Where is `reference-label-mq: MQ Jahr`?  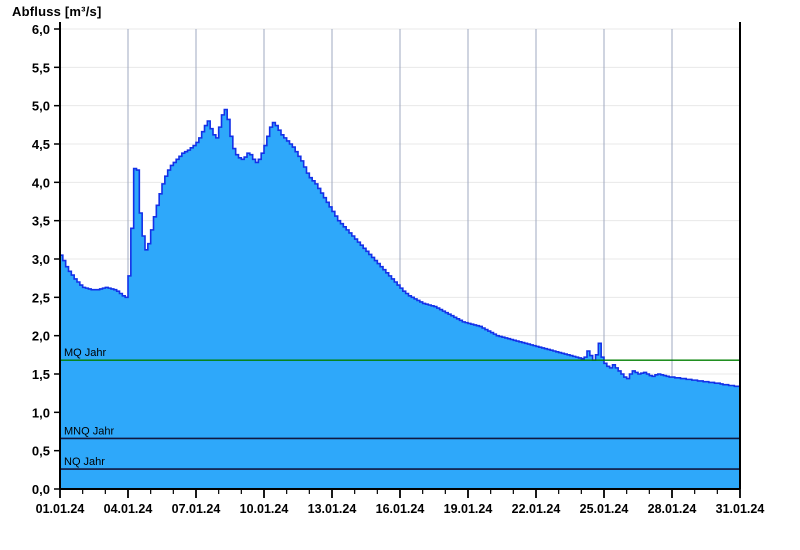 reference-label-mq: MQ Jahr is located at coordinates (85, 353).